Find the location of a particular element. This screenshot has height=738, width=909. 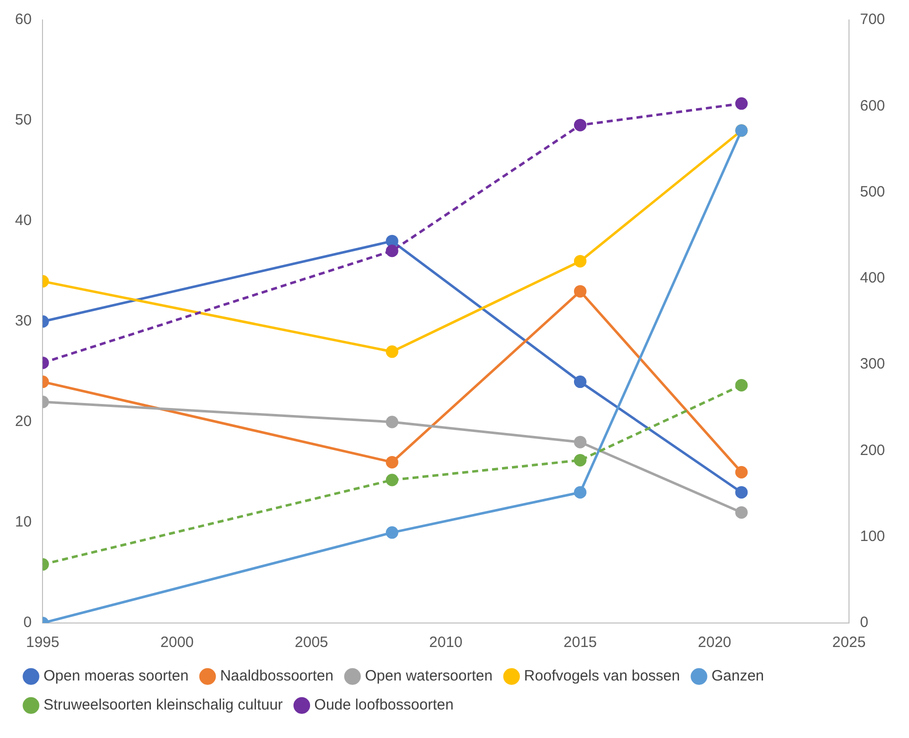

x-tick-label: 2020 is located at coordinates (715, 643).